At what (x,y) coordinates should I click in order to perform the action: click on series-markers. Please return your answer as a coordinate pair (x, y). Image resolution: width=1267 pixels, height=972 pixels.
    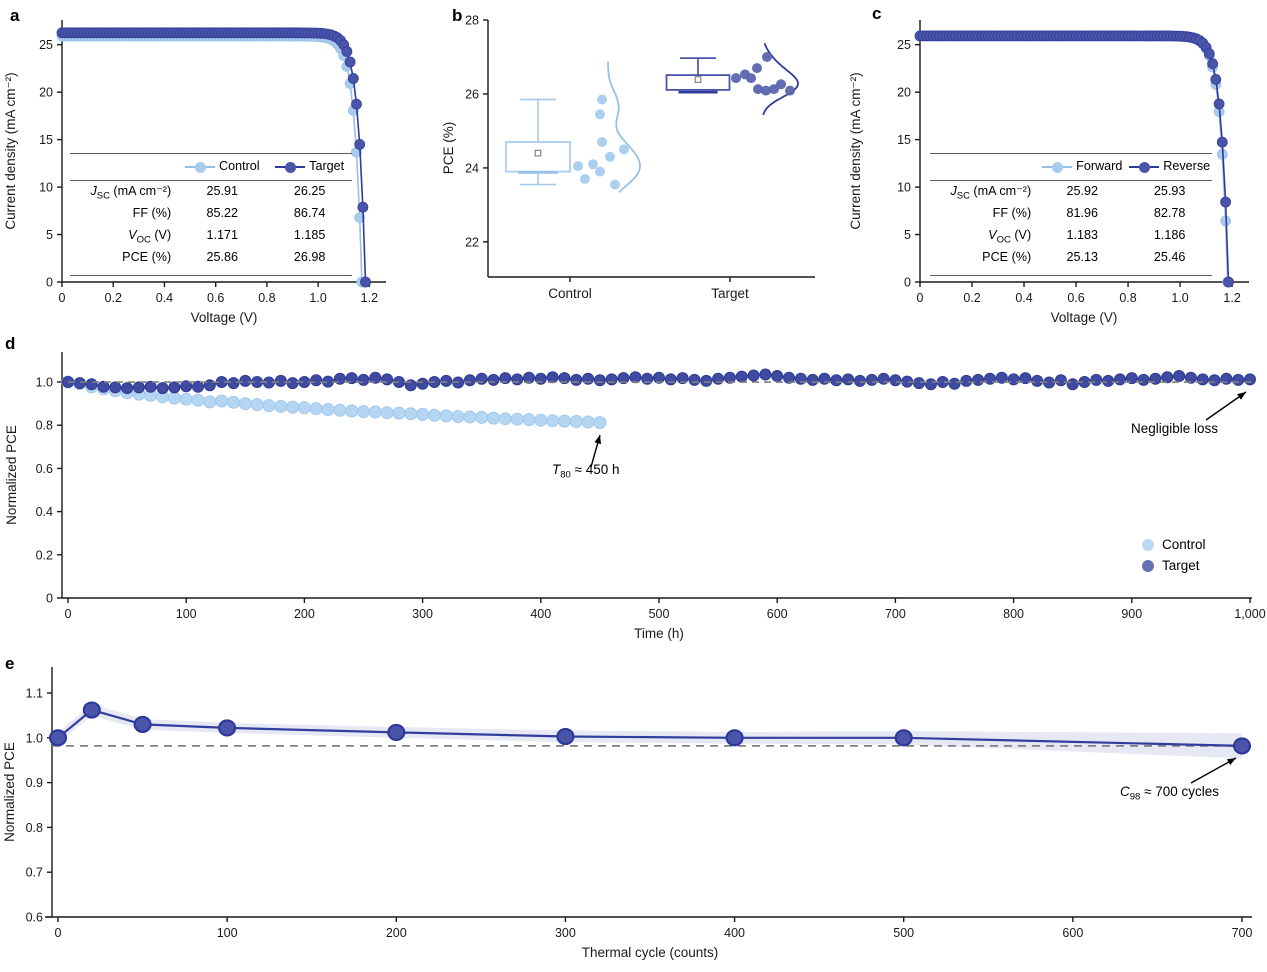
    Looking at the image, I should click on (650, 728).